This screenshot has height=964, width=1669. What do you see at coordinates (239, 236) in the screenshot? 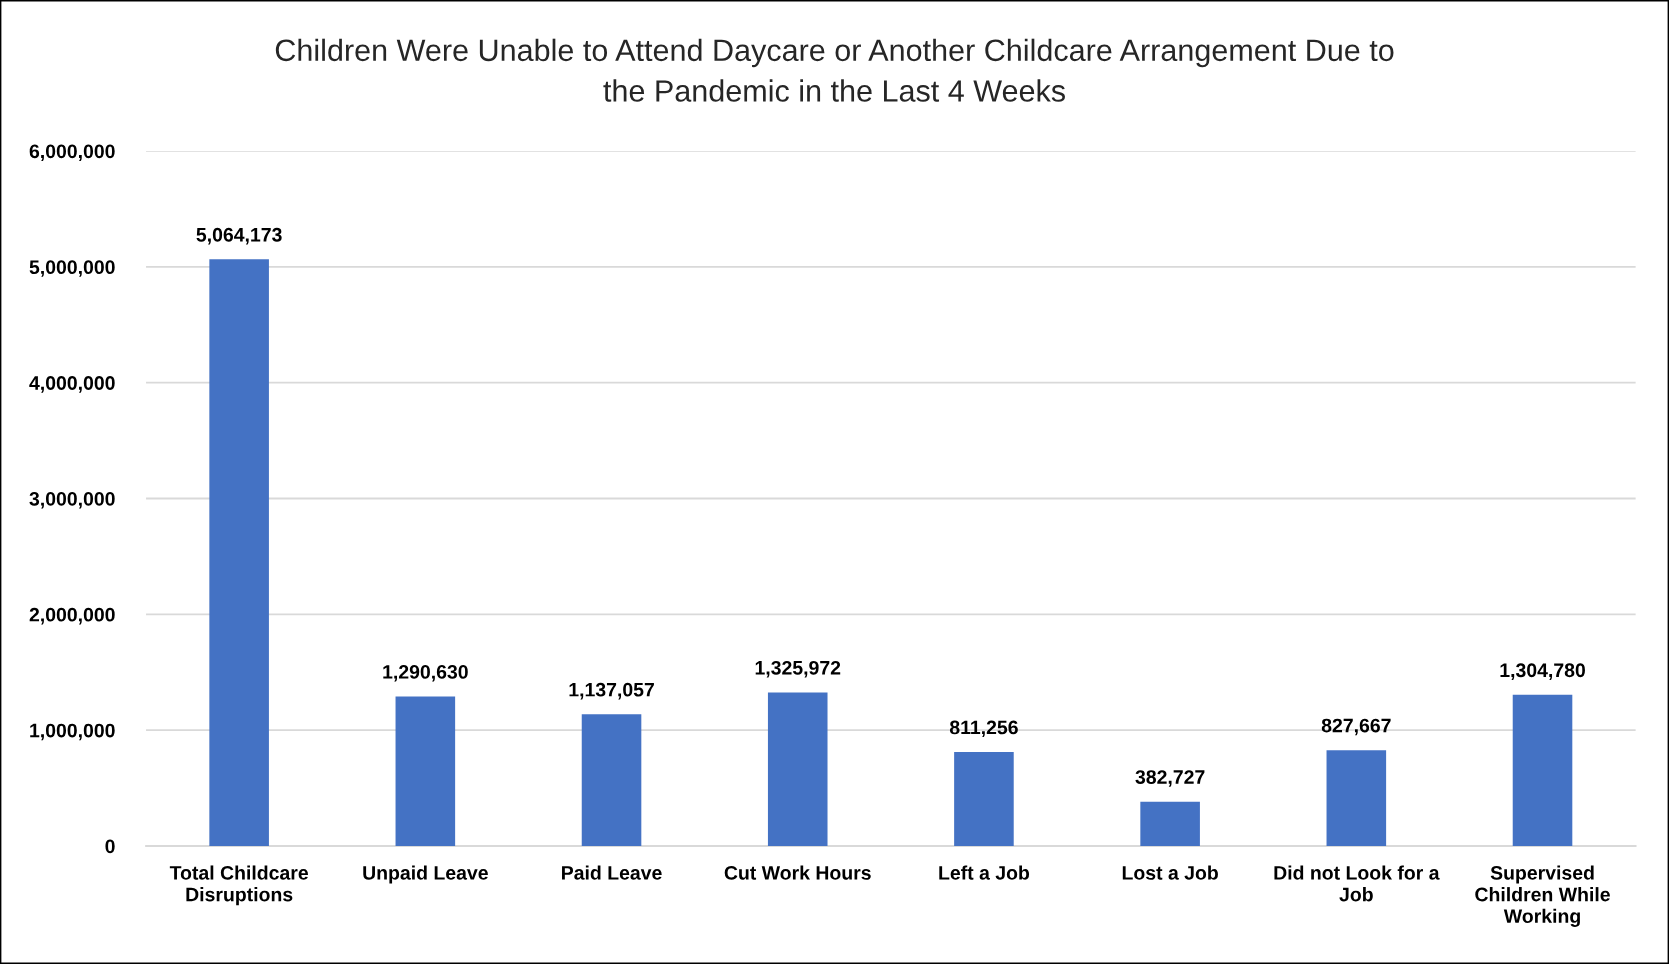
I see `data-label: 5,064,173` at bounding box center [239, 236].